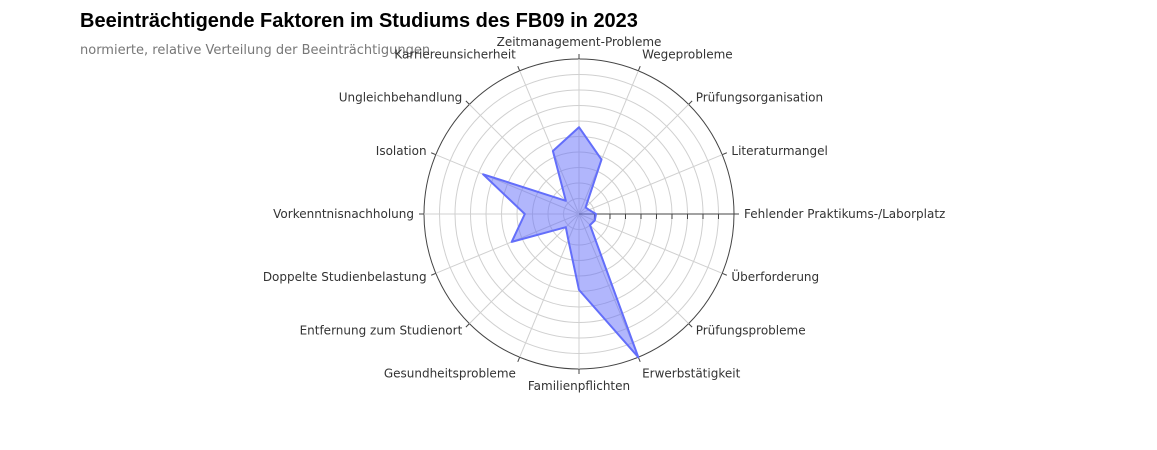 The width and height of the screenshot is (1157, 450). Describe the element at coordinates (455, 55) in the screenshot. I see `category-label: Karriereunsicherheit` at that location.